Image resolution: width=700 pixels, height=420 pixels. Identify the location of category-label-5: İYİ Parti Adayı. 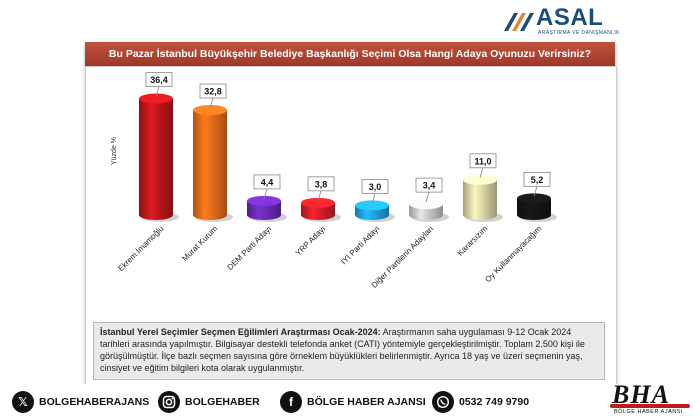
(360, 245).